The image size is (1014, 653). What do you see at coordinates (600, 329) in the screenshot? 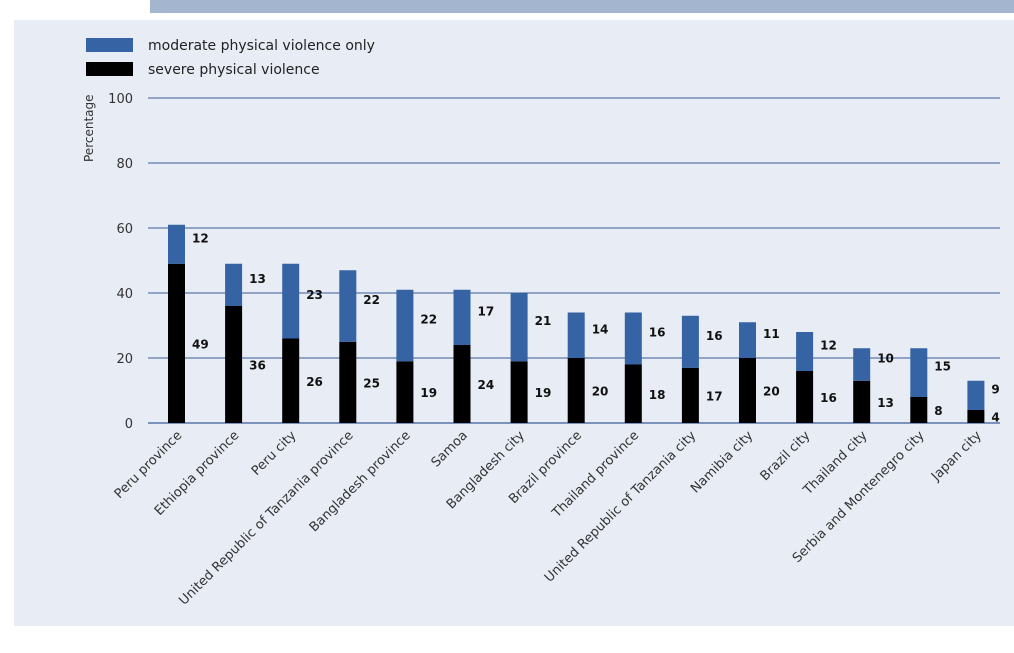
I see `value-label-moderate-7: 14` at bounding box center [600, 329].